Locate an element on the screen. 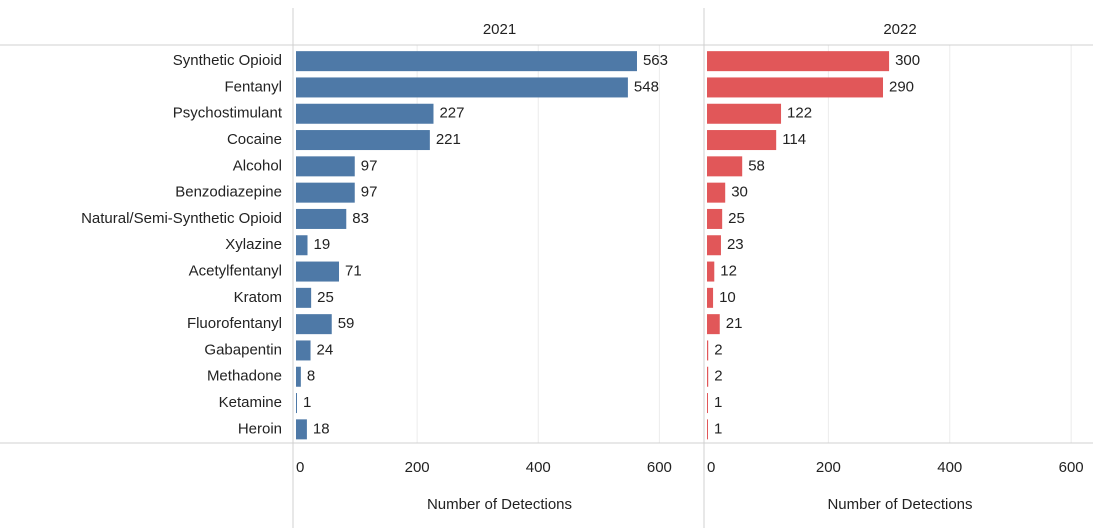 The height and width of the screenshot is (528, 1093). value-label: 21 is located at coordinates (734, 323).